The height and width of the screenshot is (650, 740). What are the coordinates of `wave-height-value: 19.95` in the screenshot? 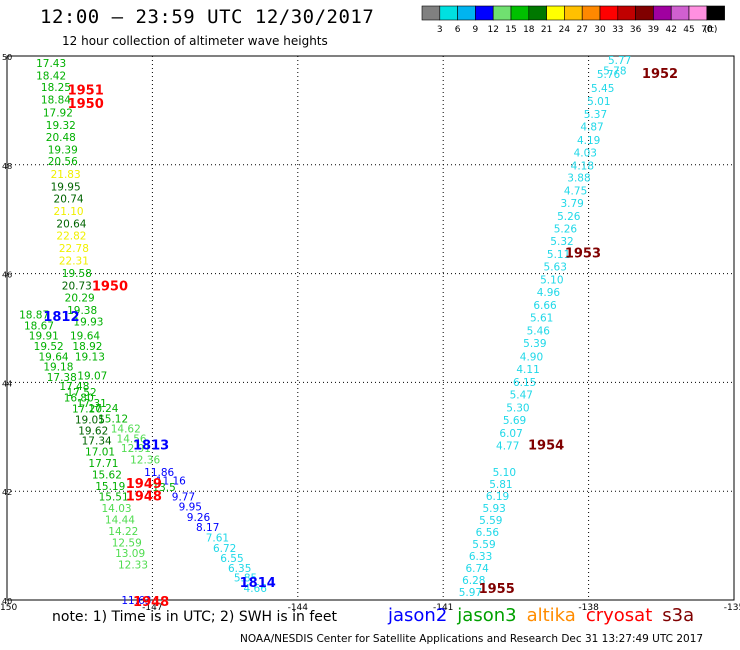 It's located at (66, 188).